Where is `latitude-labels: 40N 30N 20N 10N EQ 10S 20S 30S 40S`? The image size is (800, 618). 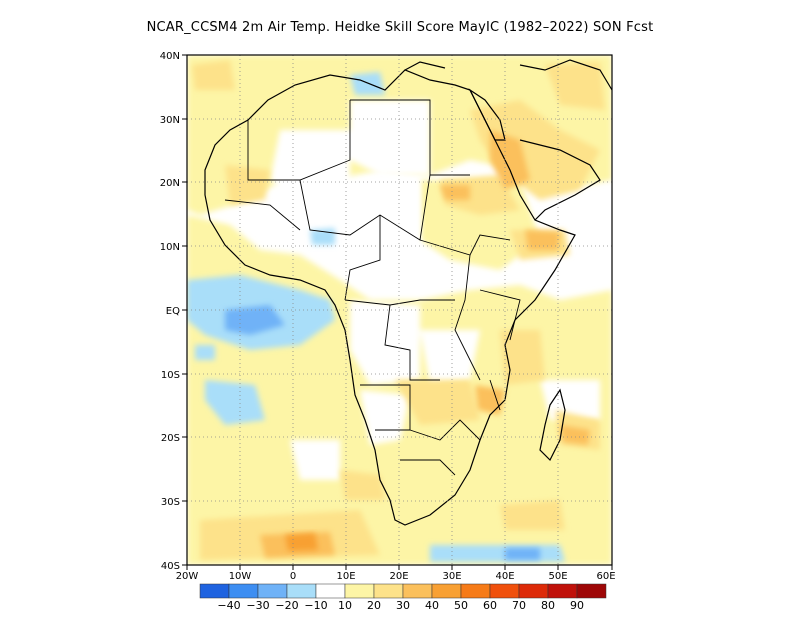
latitude-labels: 40N 30N 20N 10N EQ 10S 20S 30S 40S is located at coordinates (170, 311).